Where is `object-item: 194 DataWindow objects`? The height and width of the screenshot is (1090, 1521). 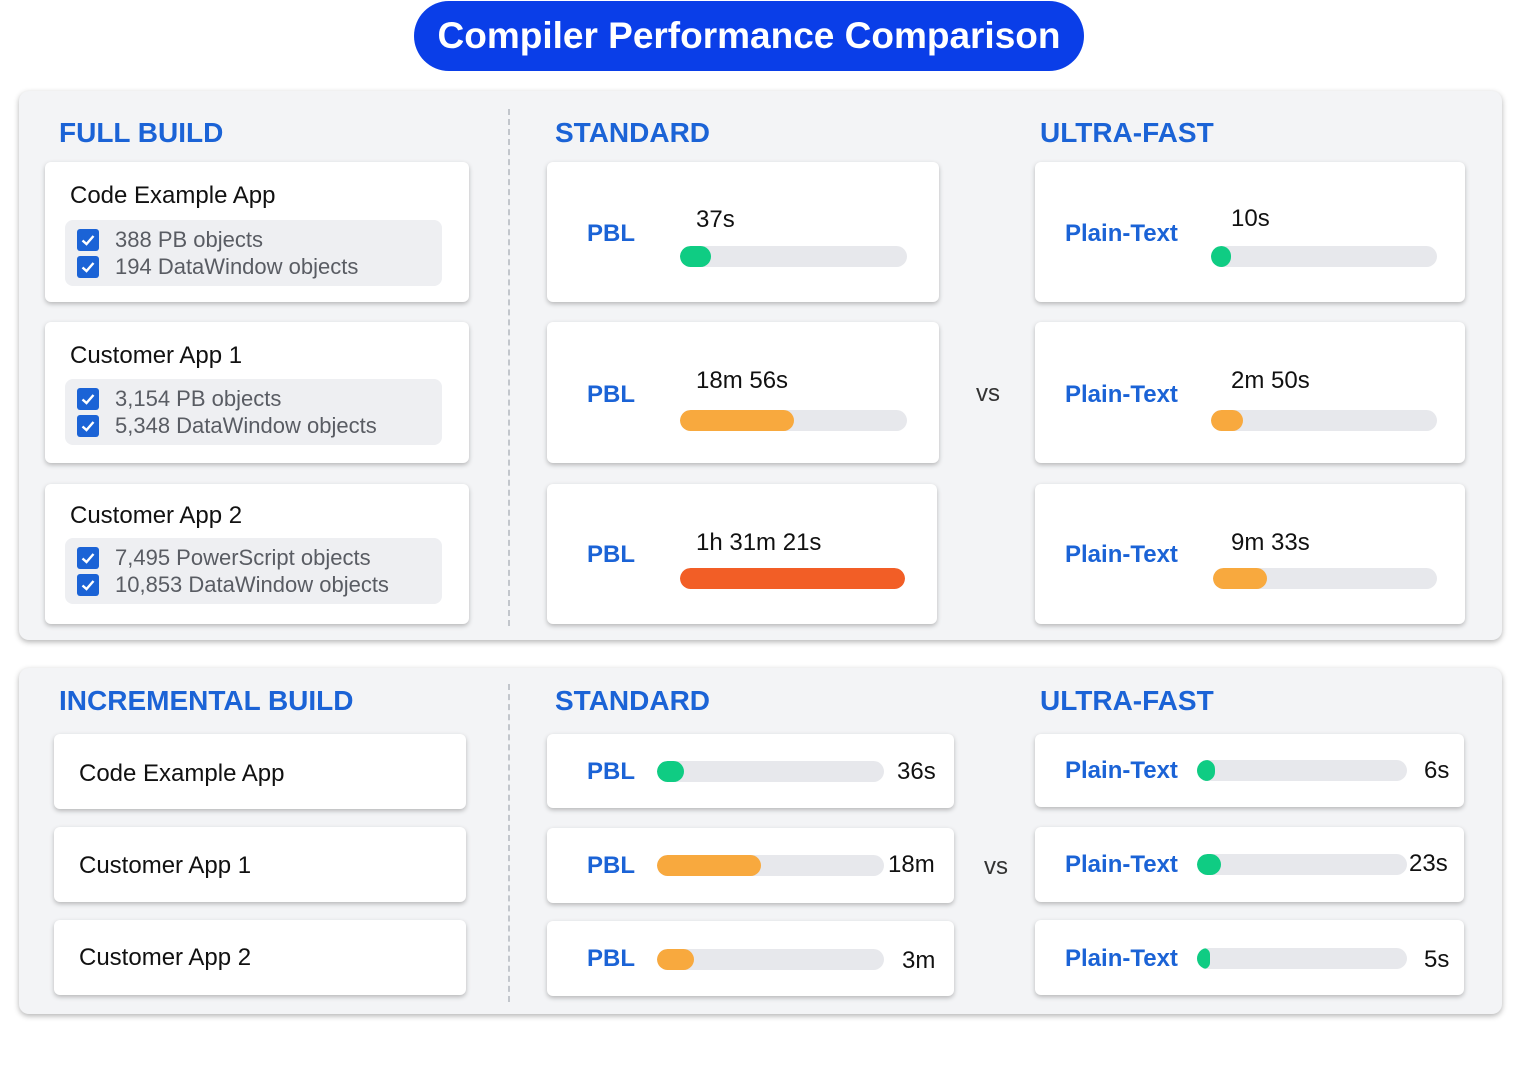 object-item: 194 DataWindow objects is located at coordinates (218, 266).